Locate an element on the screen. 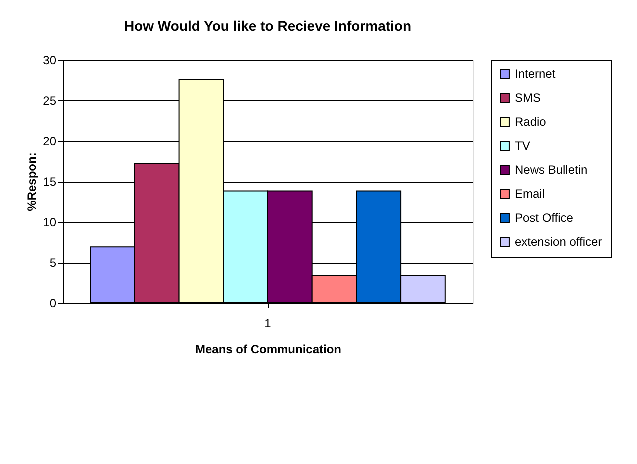 The image size is (637, 464). y-tick-label: 15 is located at coordinates (50, 182).